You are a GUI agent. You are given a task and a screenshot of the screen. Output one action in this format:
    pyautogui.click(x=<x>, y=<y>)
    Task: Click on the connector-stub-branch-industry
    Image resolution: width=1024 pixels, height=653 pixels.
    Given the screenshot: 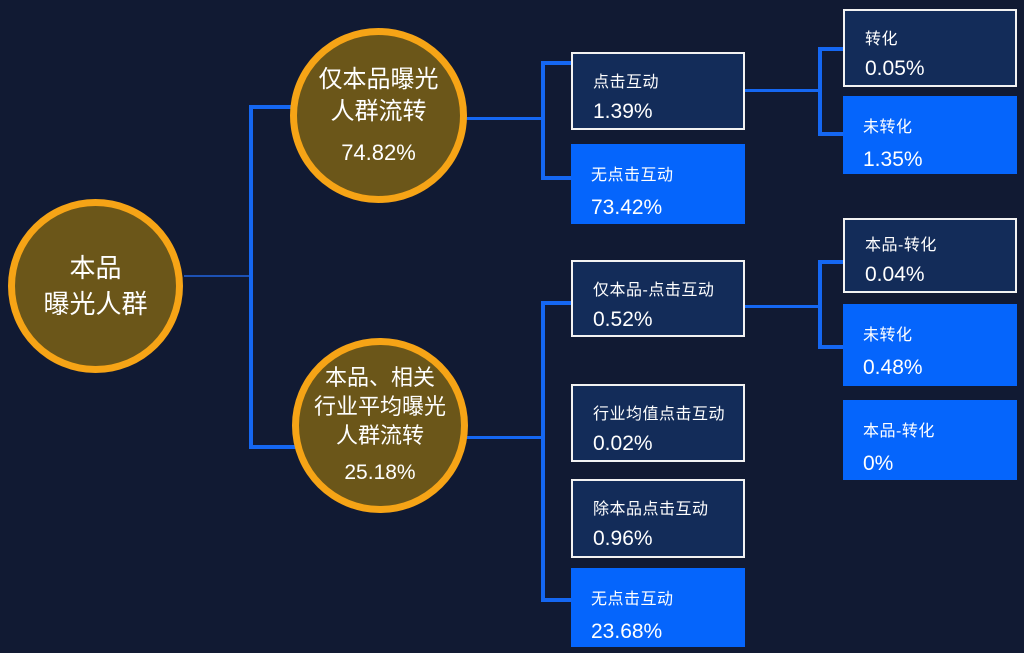 What is the action you would take?
    pyautogui.click(x=276, y=447)
    